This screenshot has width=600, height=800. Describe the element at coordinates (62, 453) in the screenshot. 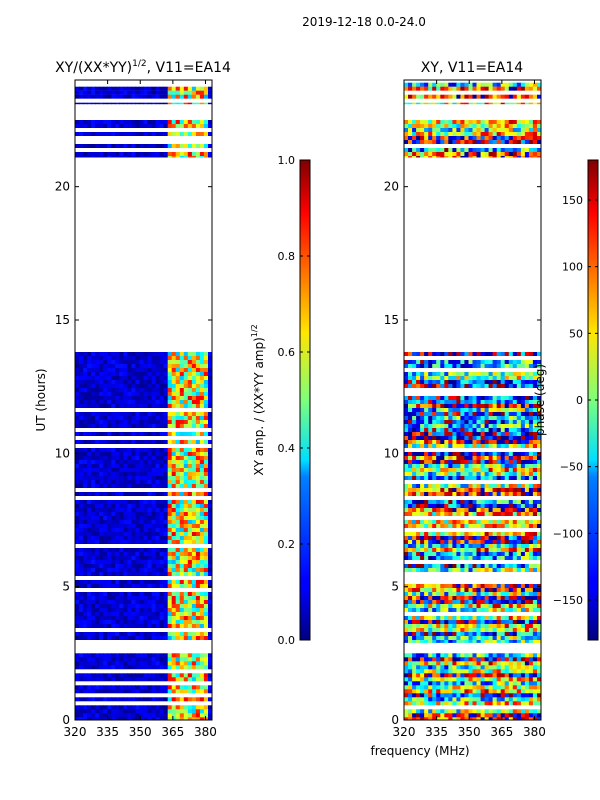

I see `y-tick-label: 10` at that location.